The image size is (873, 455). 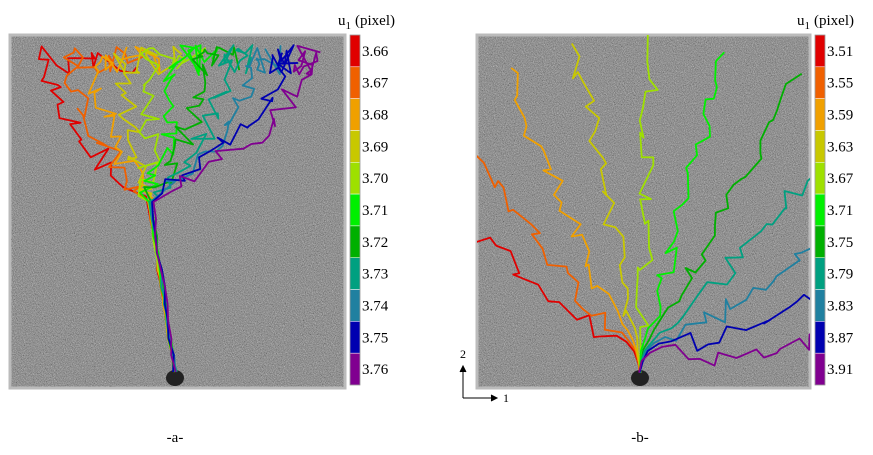 I want to click on colorbar-label: 3.68, so click(x=375, y=116).